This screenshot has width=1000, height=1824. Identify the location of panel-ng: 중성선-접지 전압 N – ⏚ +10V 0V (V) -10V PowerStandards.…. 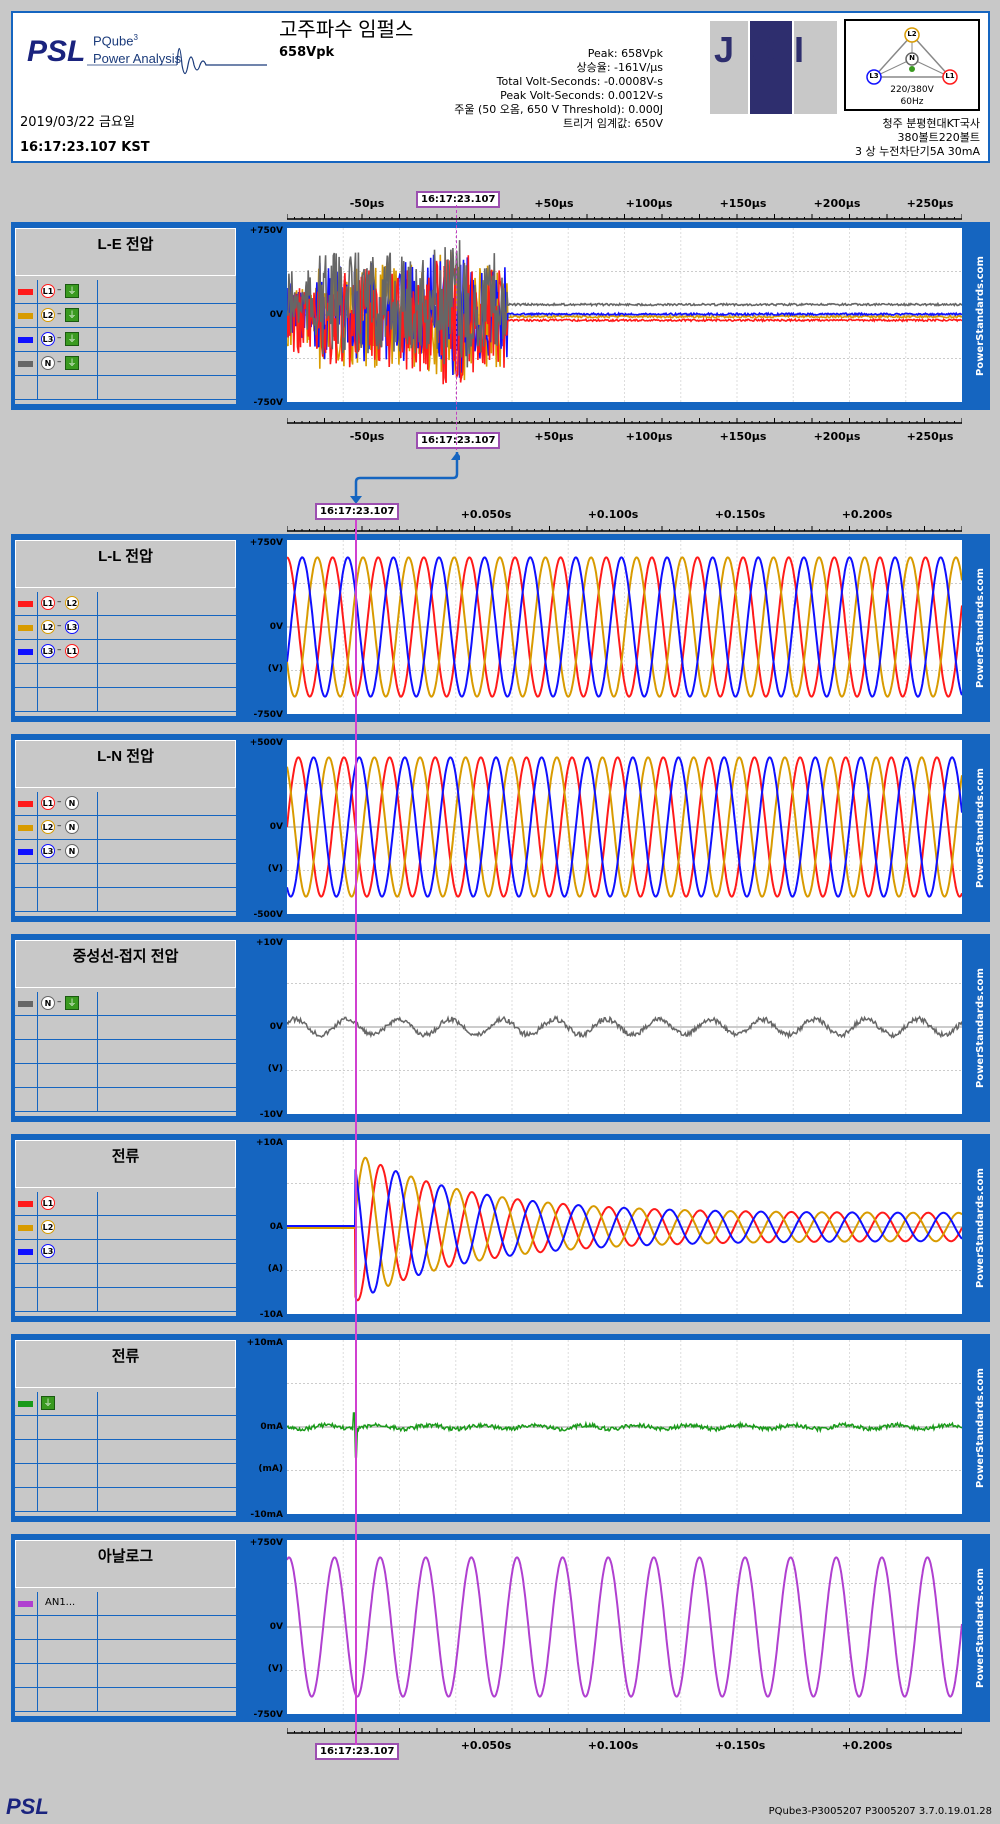
(500, 1028).